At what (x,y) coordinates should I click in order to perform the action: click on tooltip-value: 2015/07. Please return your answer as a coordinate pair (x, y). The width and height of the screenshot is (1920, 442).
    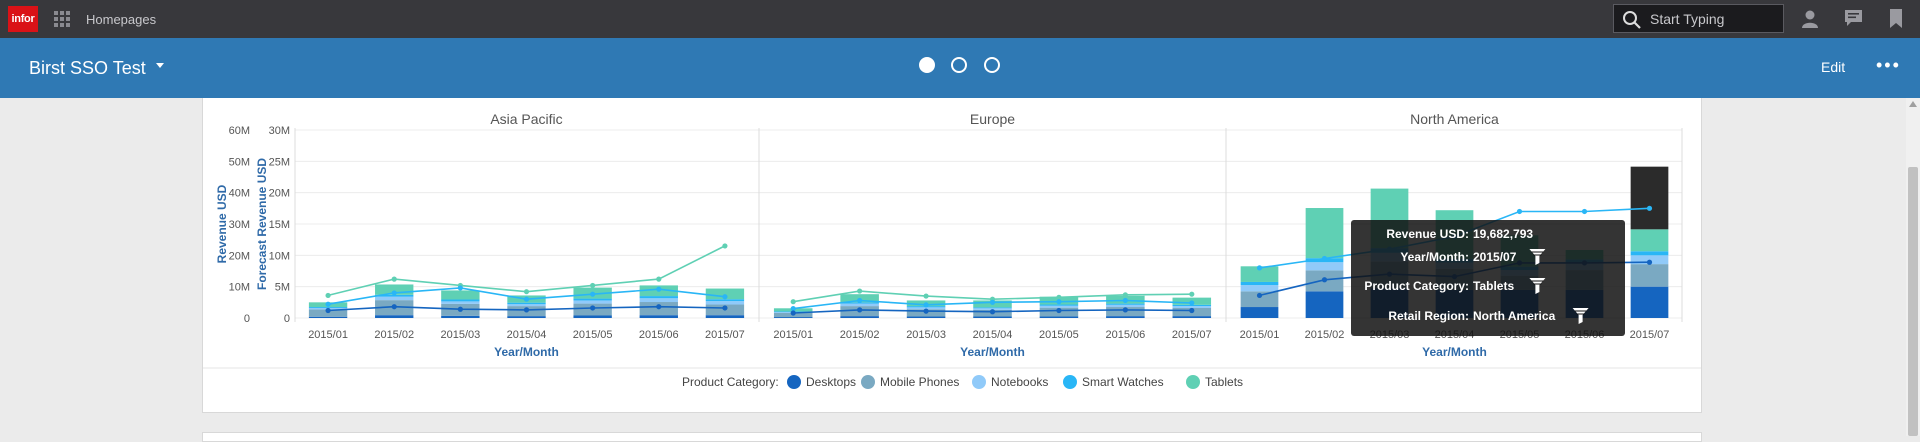
    Looking at the image, I should click on (1495, 257).